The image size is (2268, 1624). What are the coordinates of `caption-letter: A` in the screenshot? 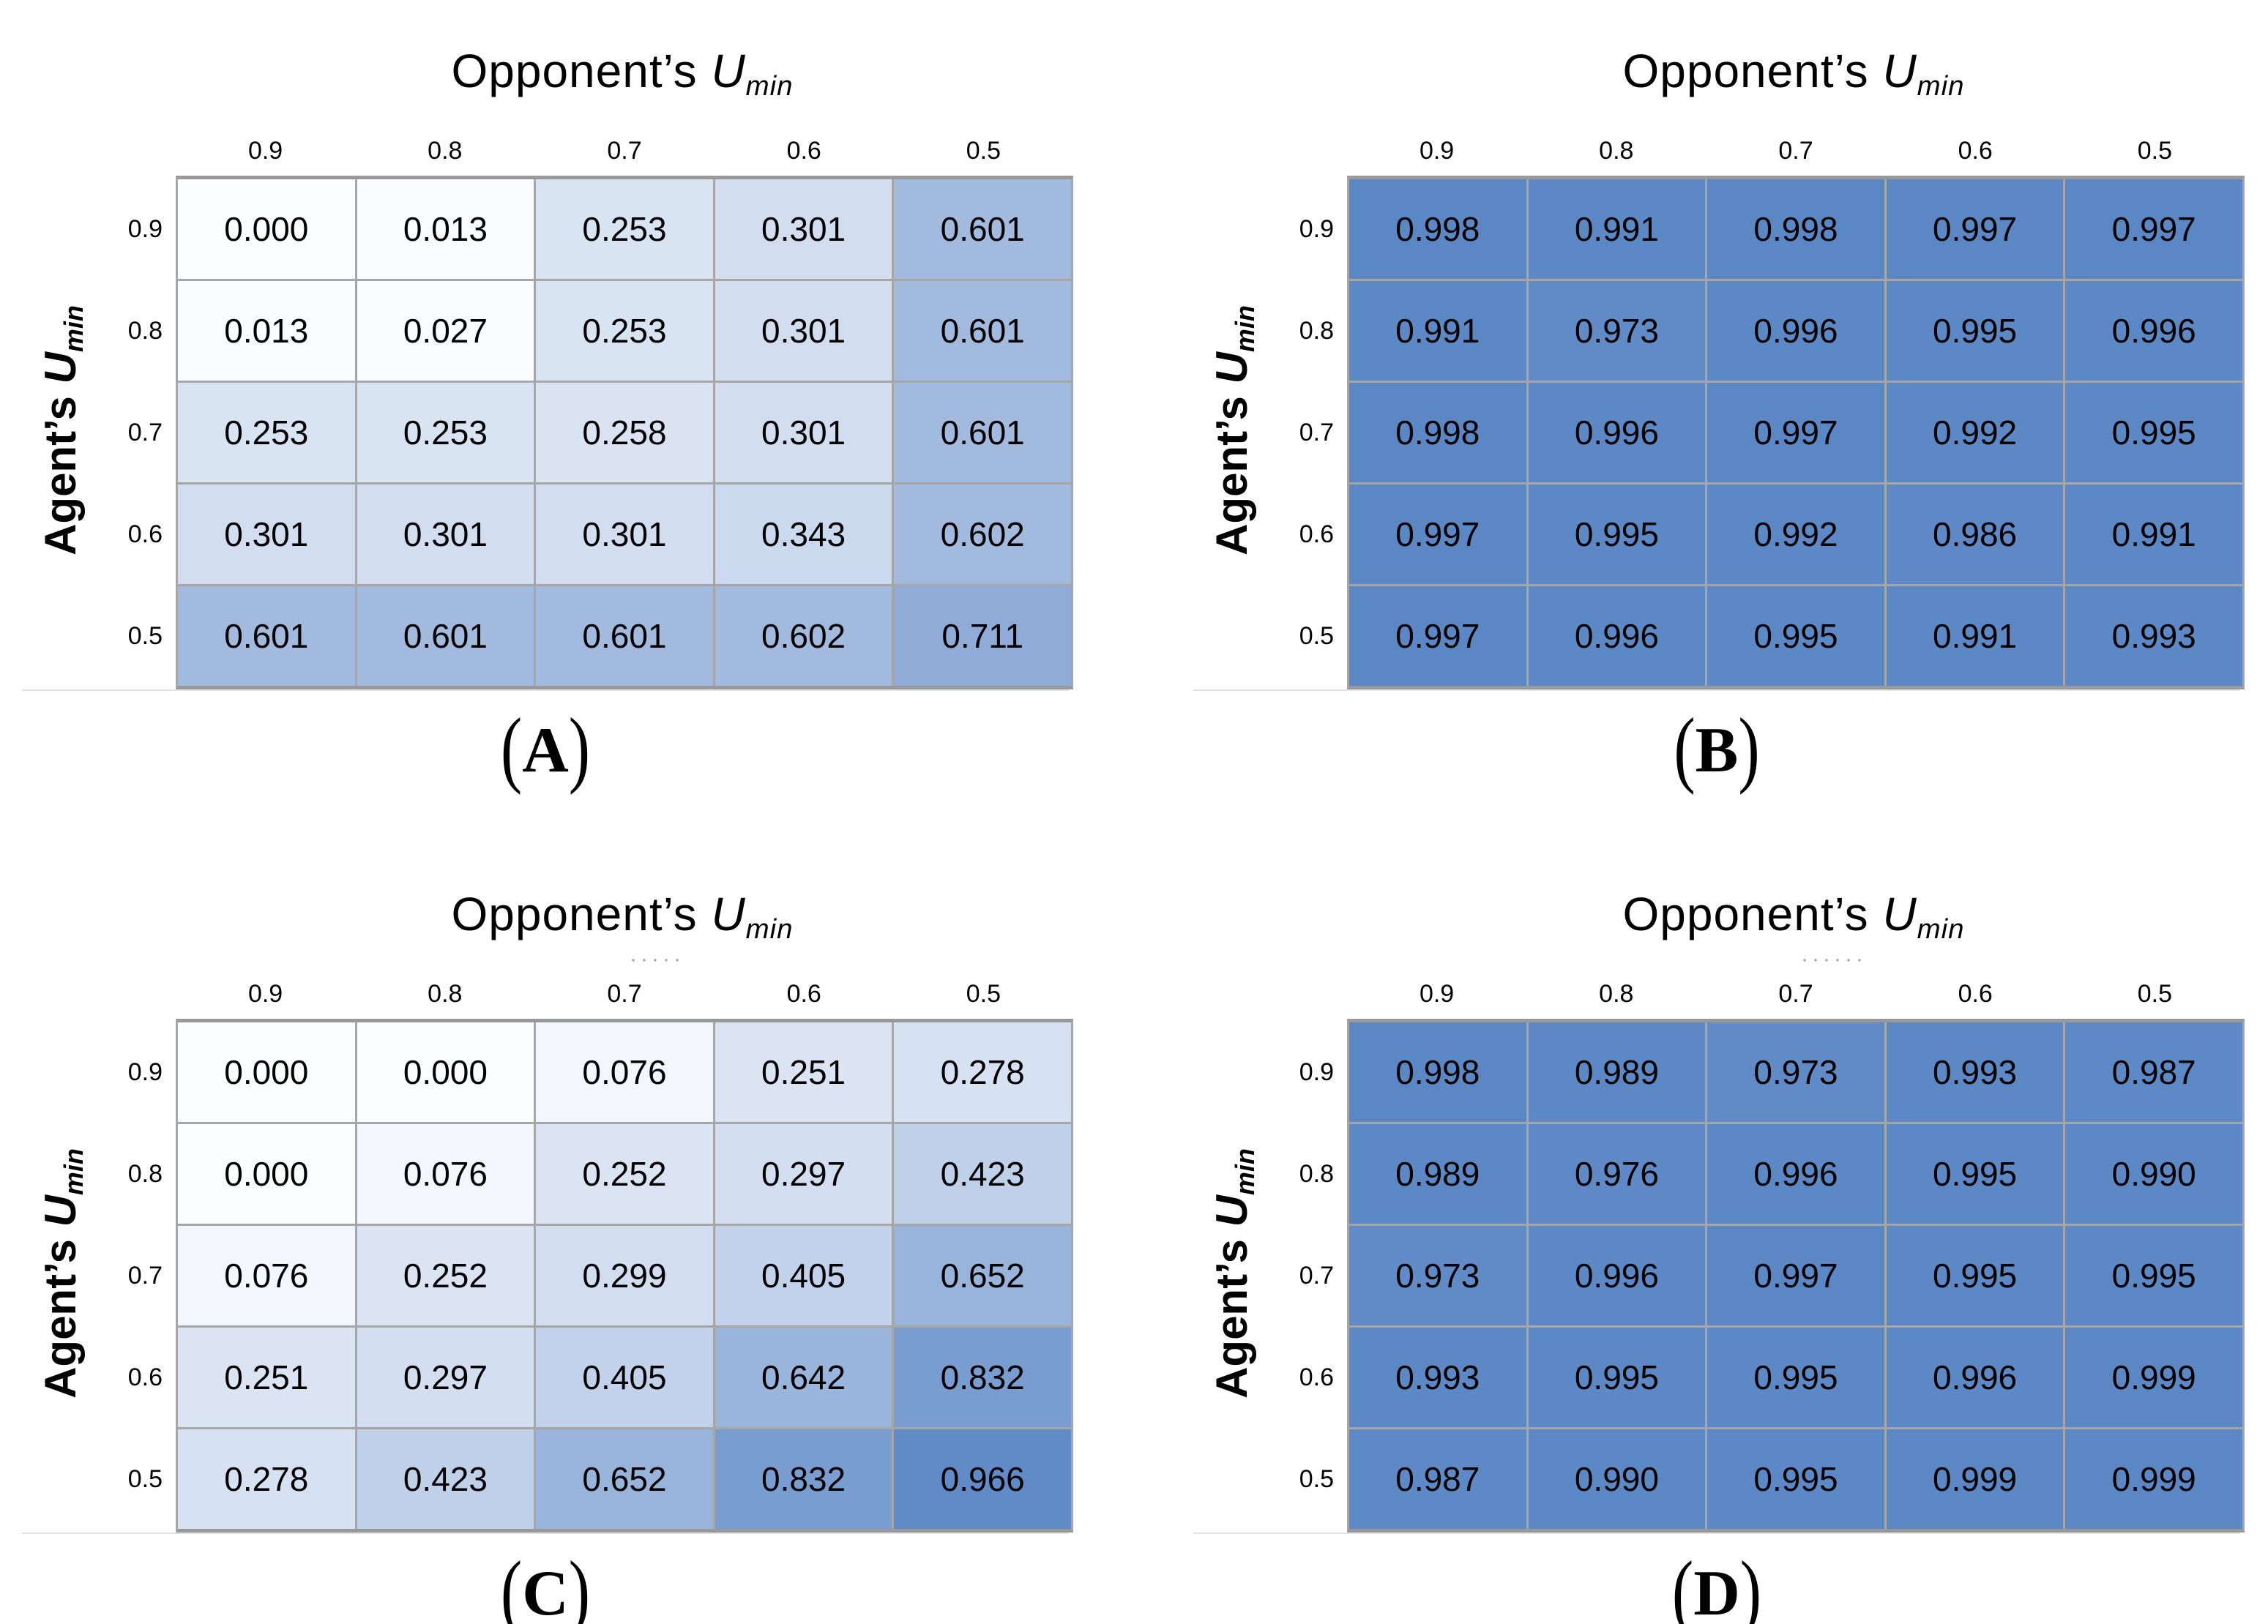 It's located at (545, 750).